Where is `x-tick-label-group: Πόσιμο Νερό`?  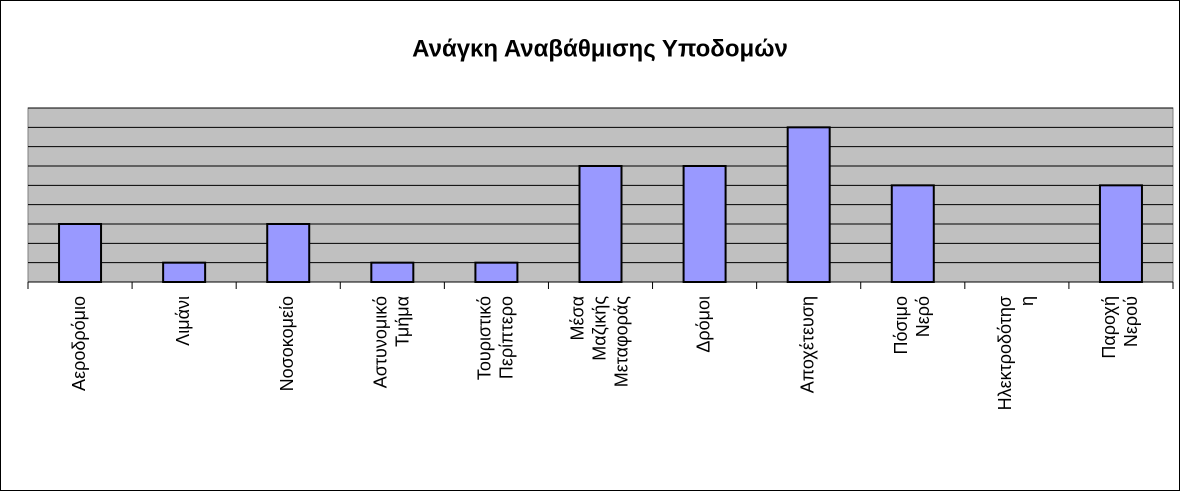
x-tick-label-group: Πόσιμο Νερό is located at coordinates (912, 325).